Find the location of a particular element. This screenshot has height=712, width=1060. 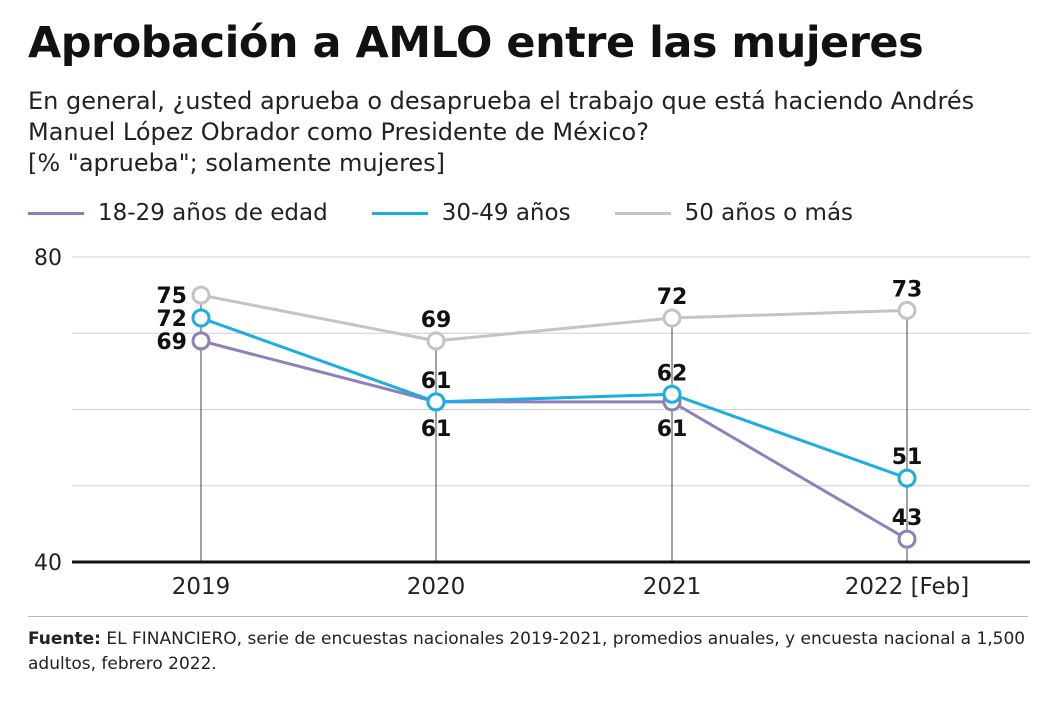

legend-label: 18-29 años de edad is located at coordinates (213, 213).